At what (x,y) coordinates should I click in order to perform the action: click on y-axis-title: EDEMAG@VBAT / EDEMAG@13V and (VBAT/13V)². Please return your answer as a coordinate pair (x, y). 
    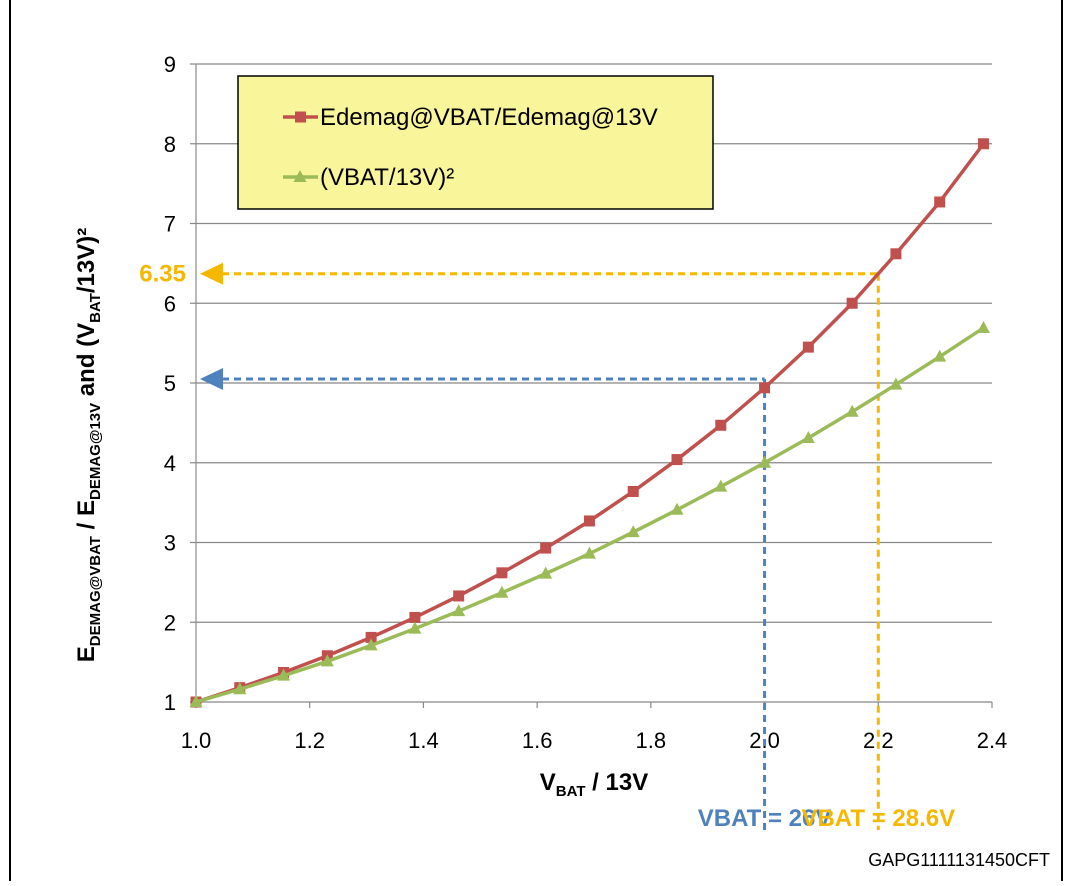
    Looking at the image, I should click on (88, 445).